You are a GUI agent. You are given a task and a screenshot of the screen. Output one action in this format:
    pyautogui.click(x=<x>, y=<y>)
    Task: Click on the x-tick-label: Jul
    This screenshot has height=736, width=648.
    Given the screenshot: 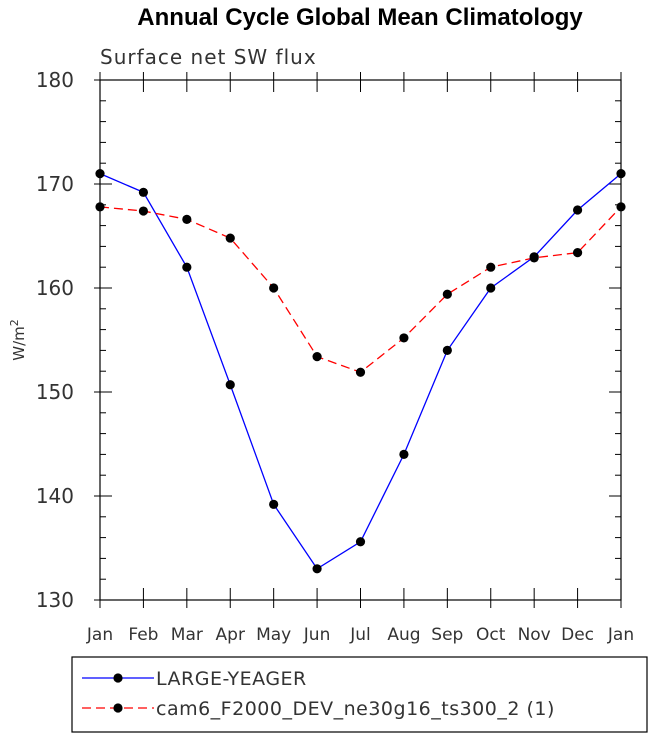 What is the action you would take?
    pyautogui.click(x=360, y=635)
    